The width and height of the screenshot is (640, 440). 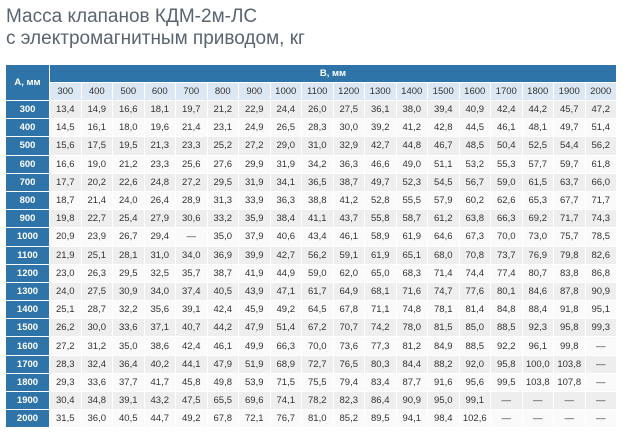 I want to click on column-header: 300, so click(x=65, y=91).